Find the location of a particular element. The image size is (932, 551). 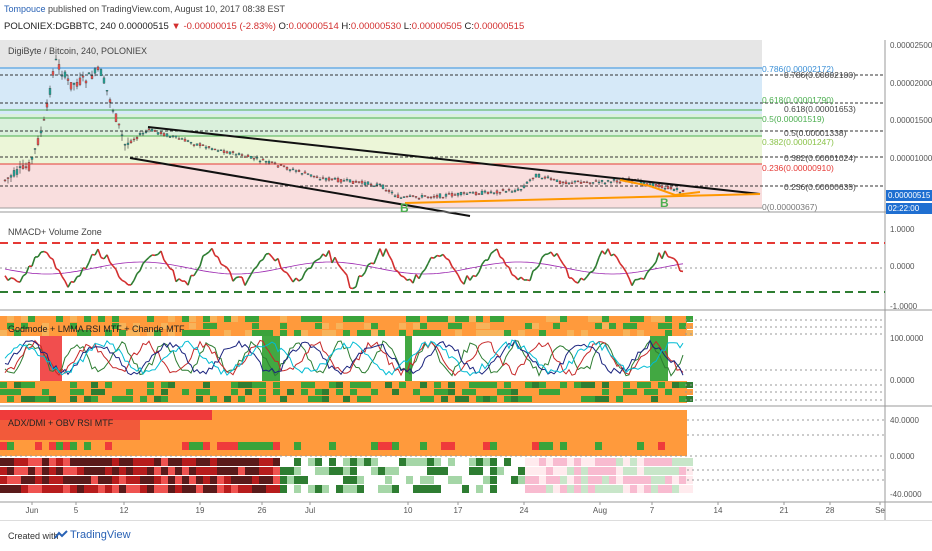

time-tick: Jul is located at coordinates (310, 510).